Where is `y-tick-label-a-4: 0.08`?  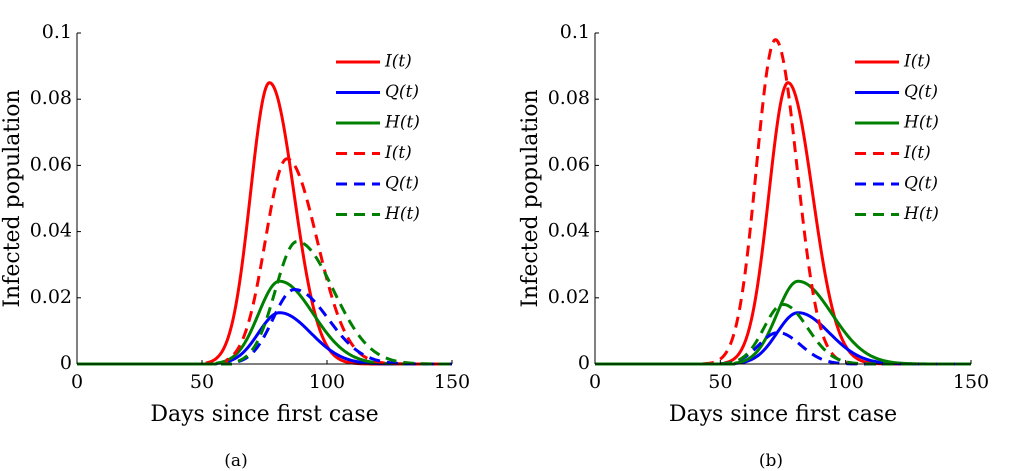 y-tick-label-a-4: 0.08 is located at coordinates (51, 98).